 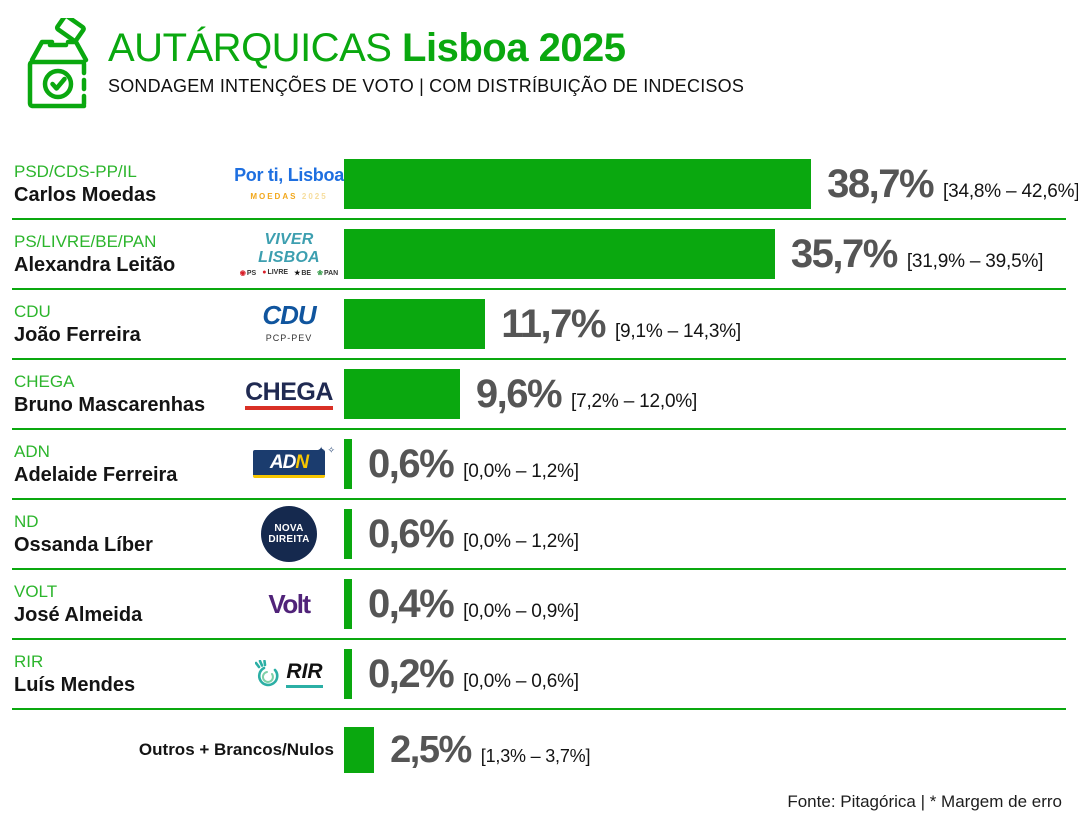 I want to click on outros-result-bar, so click(x=359, y=750).